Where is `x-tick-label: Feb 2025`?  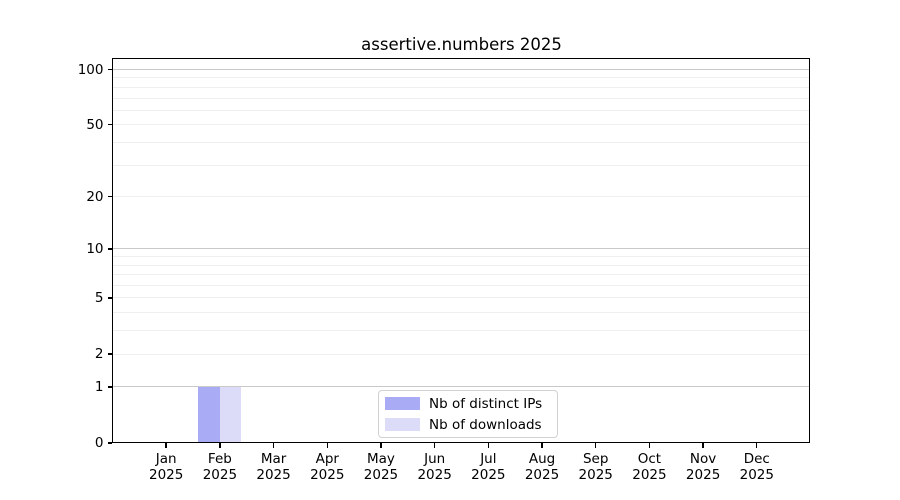
x-tick-label: Feb 2025 is located at coordinates (220, 467).